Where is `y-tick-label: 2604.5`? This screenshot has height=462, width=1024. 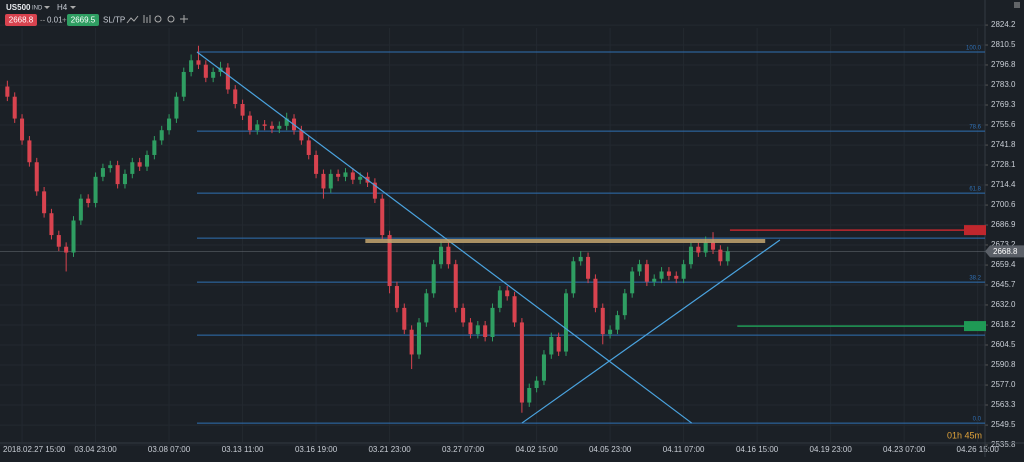 y-tick-label: 2604.5 is located at coordinates (1003, 344).